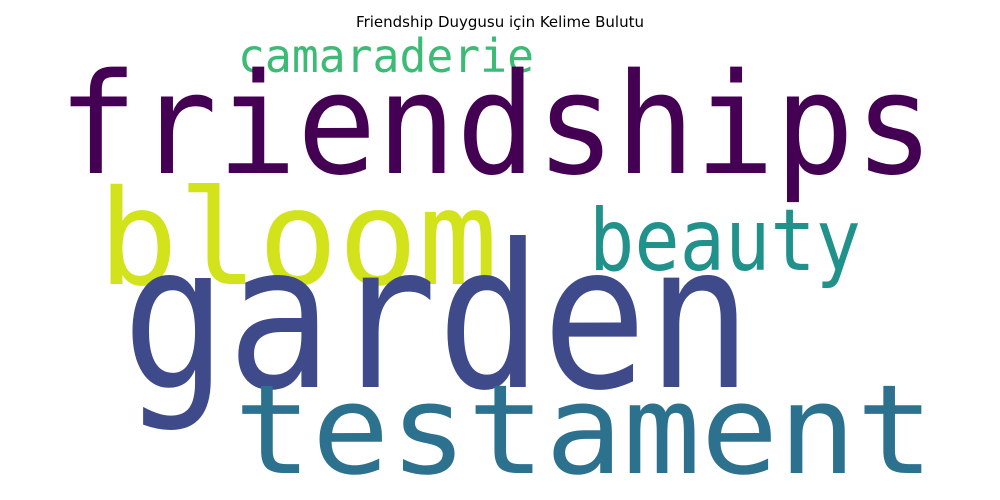  Describe the element at coordinates (298, 239) in the screenshot. I see `word-bloom: bloom` at that location.